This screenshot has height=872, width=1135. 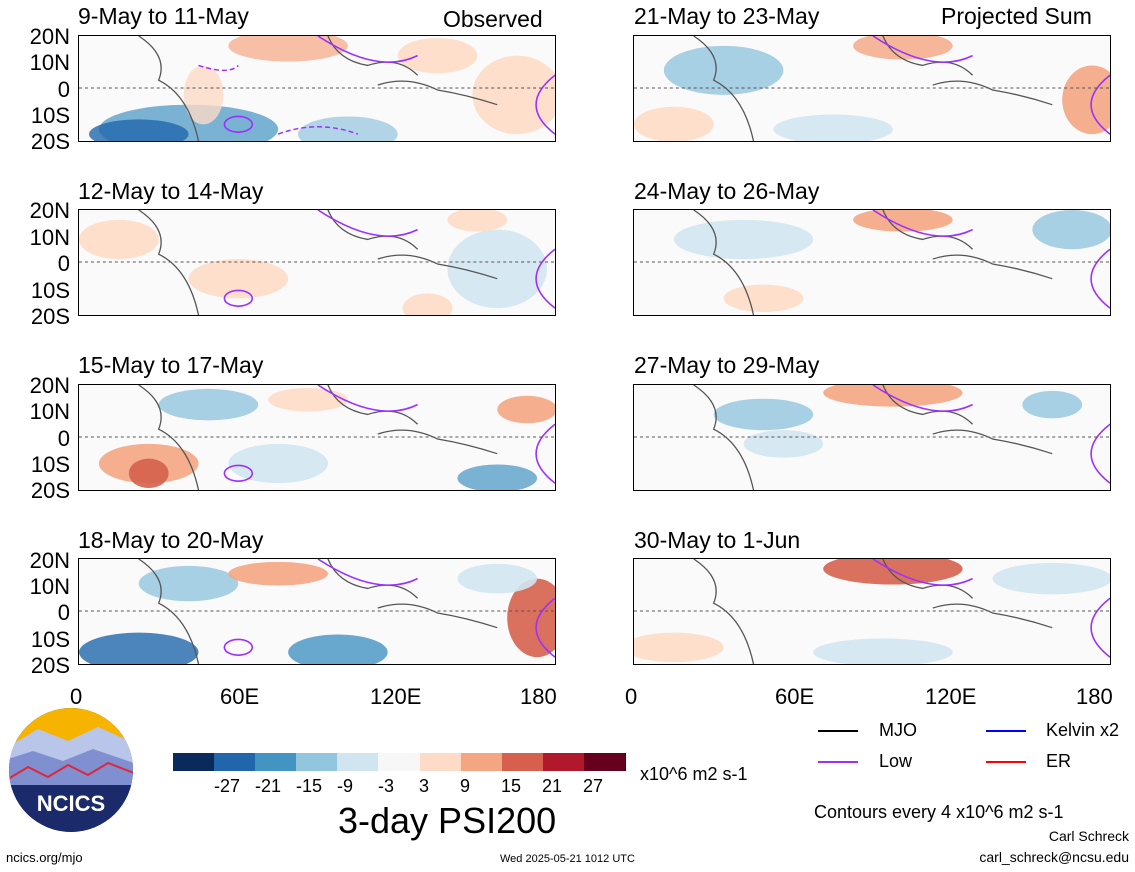 What do you see at coordinates (511, 786) in the screenshot?
I see `colorbar-tick: 15` at bounding box center [511, 786].